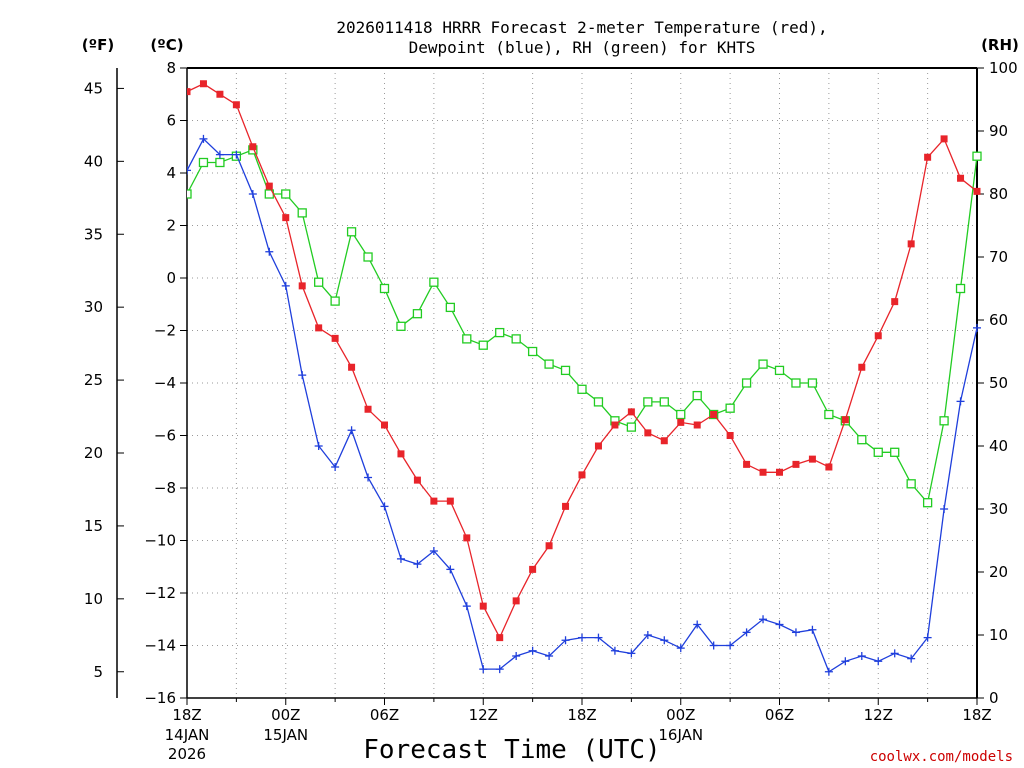  I want to click on celsius-unit-label: (ºC), so click(166, 45).